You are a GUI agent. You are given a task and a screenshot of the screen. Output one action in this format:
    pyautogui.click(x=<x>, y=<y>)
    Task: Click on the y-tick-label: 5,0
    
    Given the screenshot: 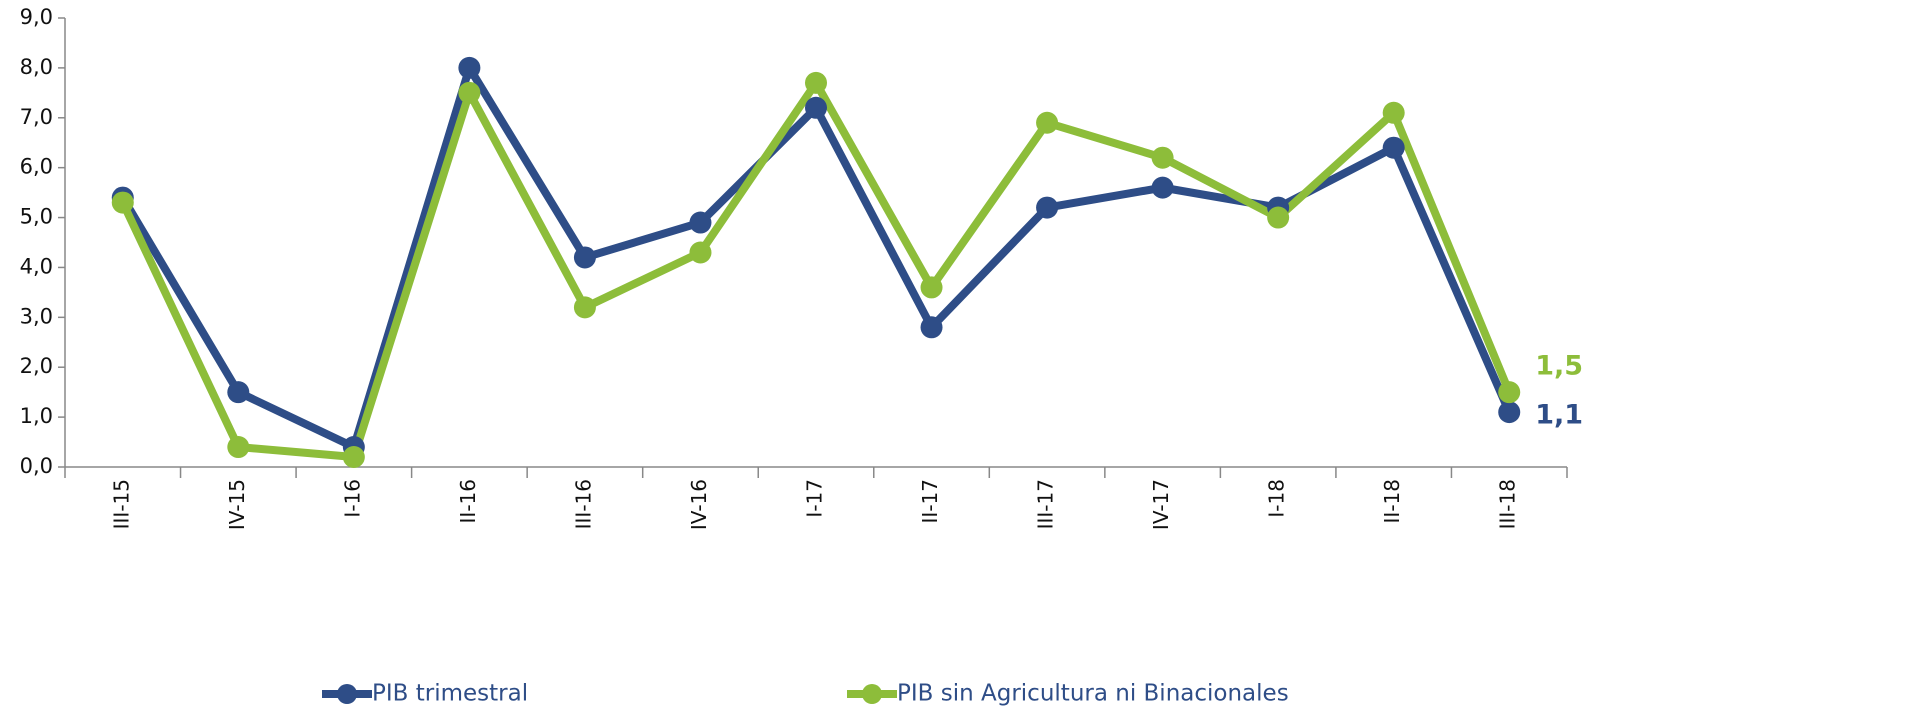 What is the action you would take?
    pyautogui.click(x=36, y=217)
    